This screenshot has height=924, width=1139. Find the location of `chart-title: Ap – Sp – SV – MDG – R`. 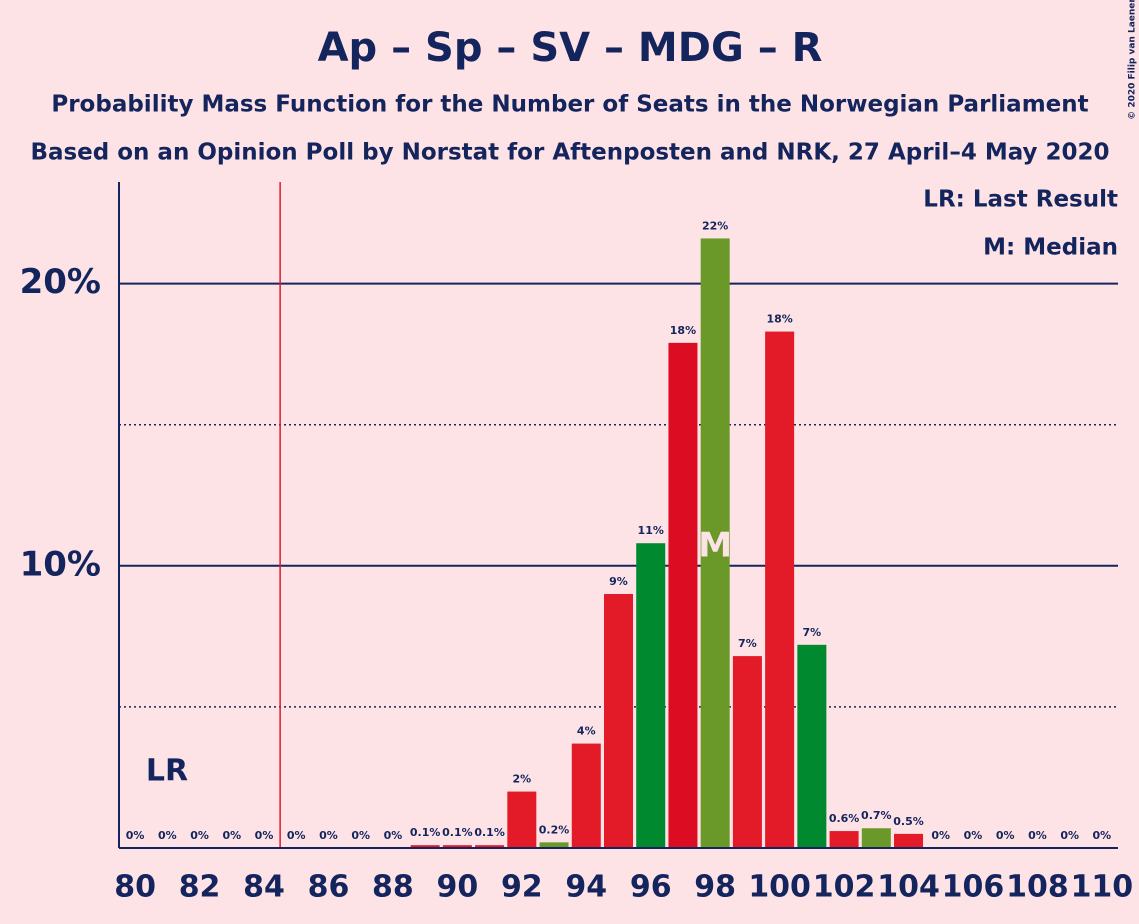

chart-title: Ap – Sp – SV – MDG – R is located at coordinates (570, 48).